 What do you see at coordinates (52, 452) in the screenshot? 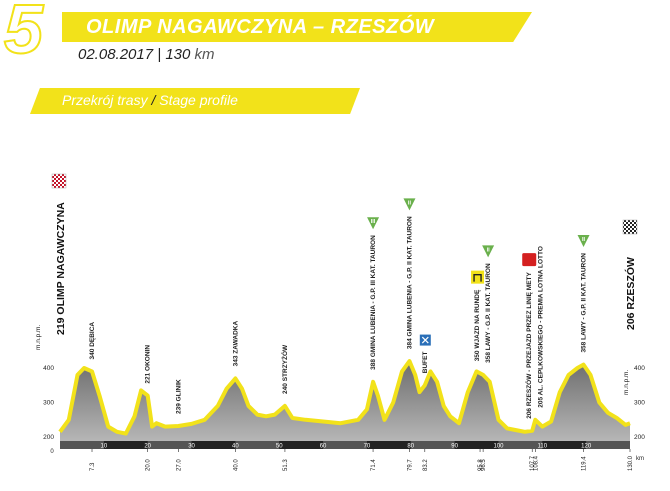
I see `x-tick-label: 0` at bounding box center [52, 452].